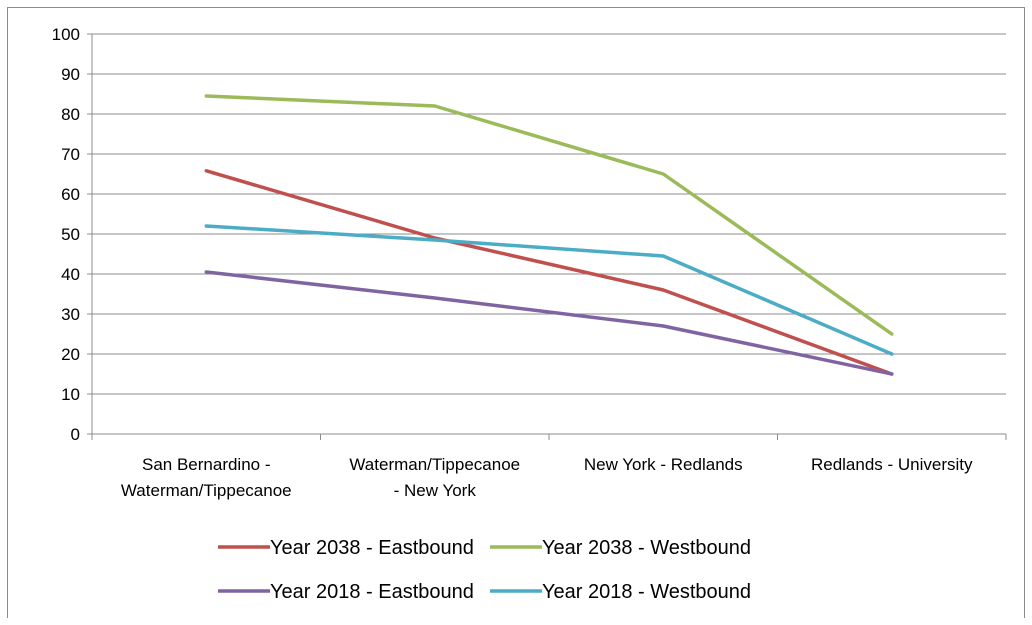 This screenshot has height=625, width=1032. What do you see at coordinates (75, 434) in the screenshot?
I see `y-tick-label: 0` at bounding box center [75, 434].